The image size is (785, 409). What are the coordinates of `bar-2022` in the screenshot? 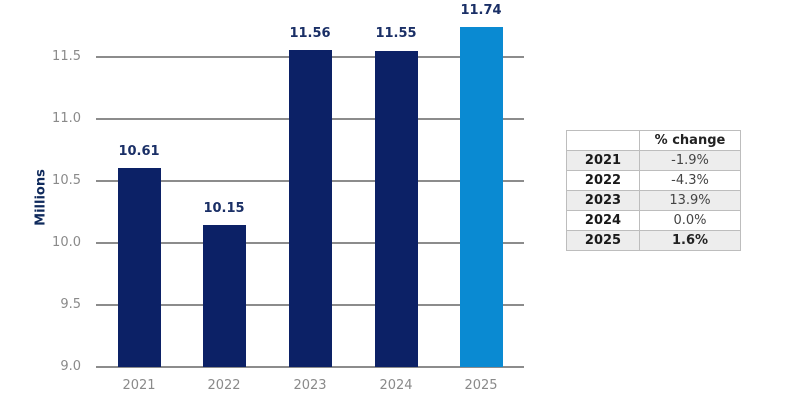 It's located at (224, 296).